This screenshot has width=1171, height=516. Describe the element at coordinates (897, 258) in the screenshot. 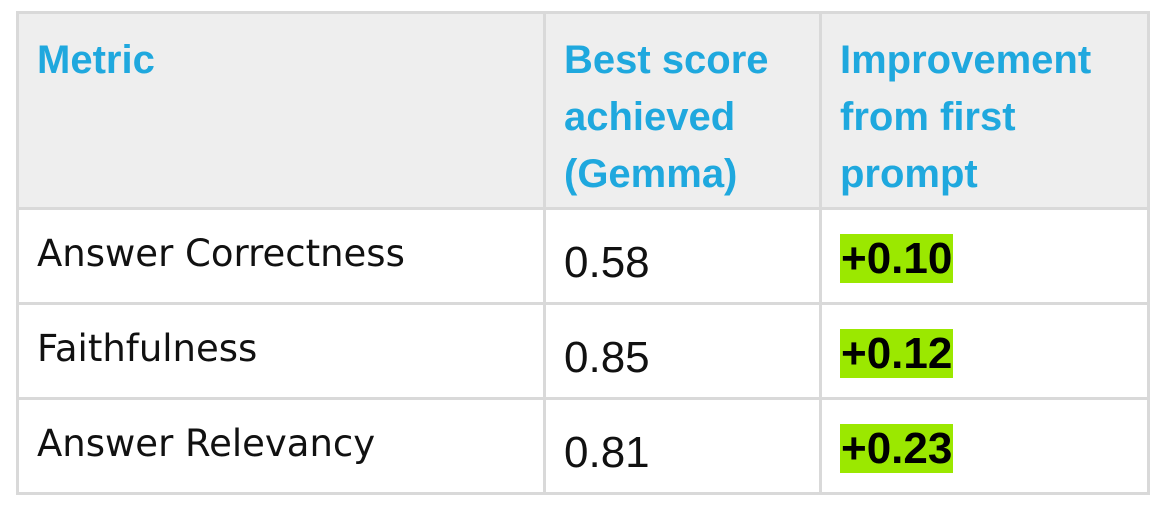

I see `improvement-highlight: +0.10` at that location.